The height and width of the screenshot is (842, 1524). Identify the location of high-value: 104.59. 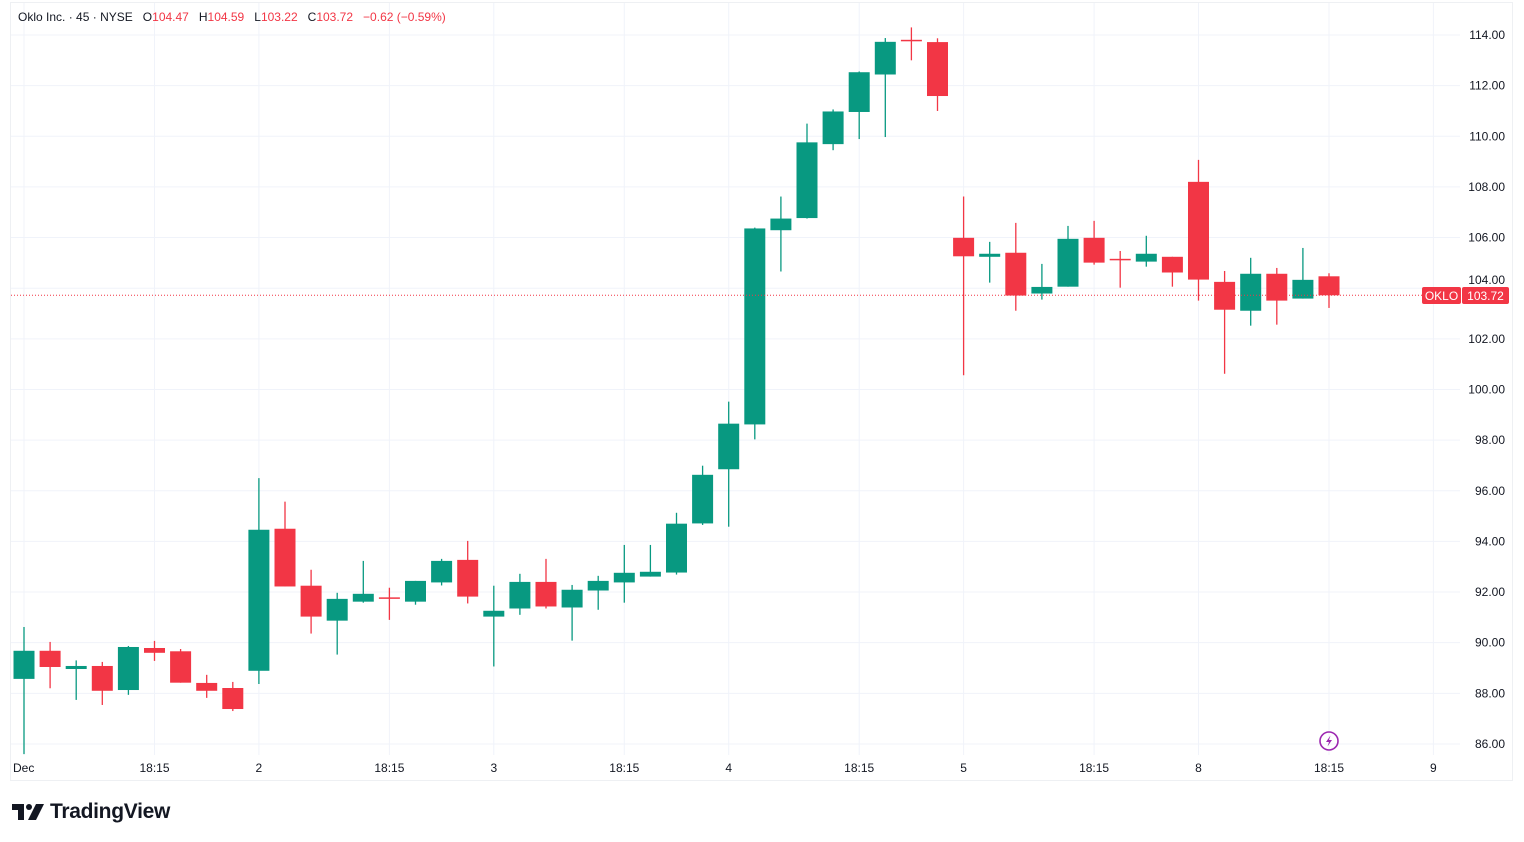
(226, 17).